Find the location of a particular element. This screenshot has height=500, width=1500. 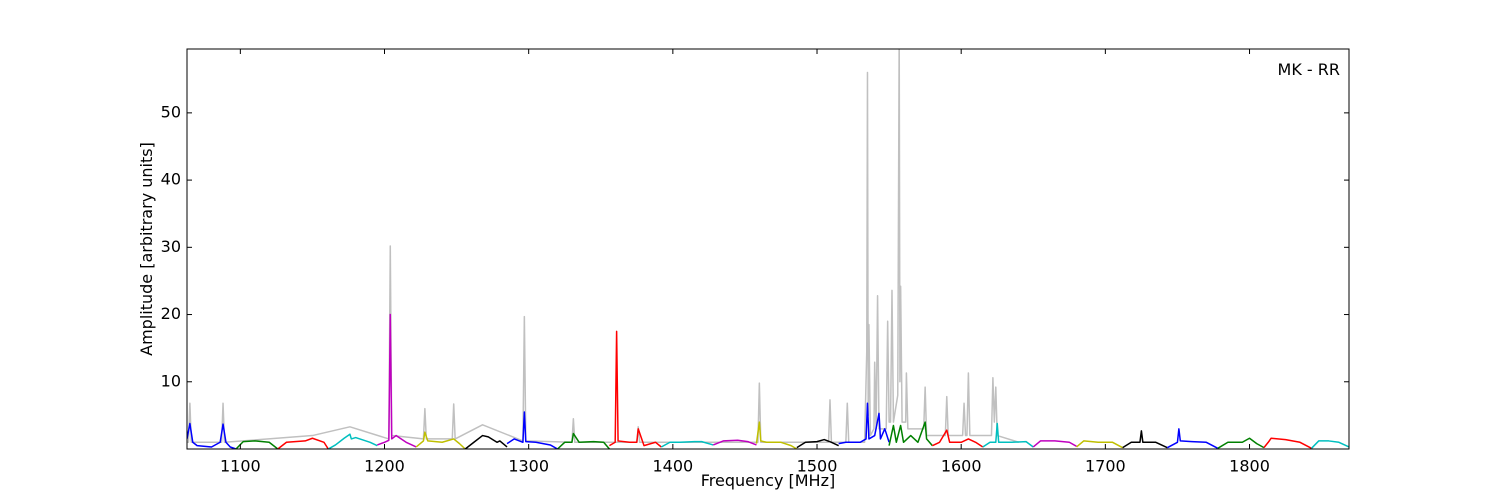

x-tick-label: 1300 is located at coordinates (528, 466).